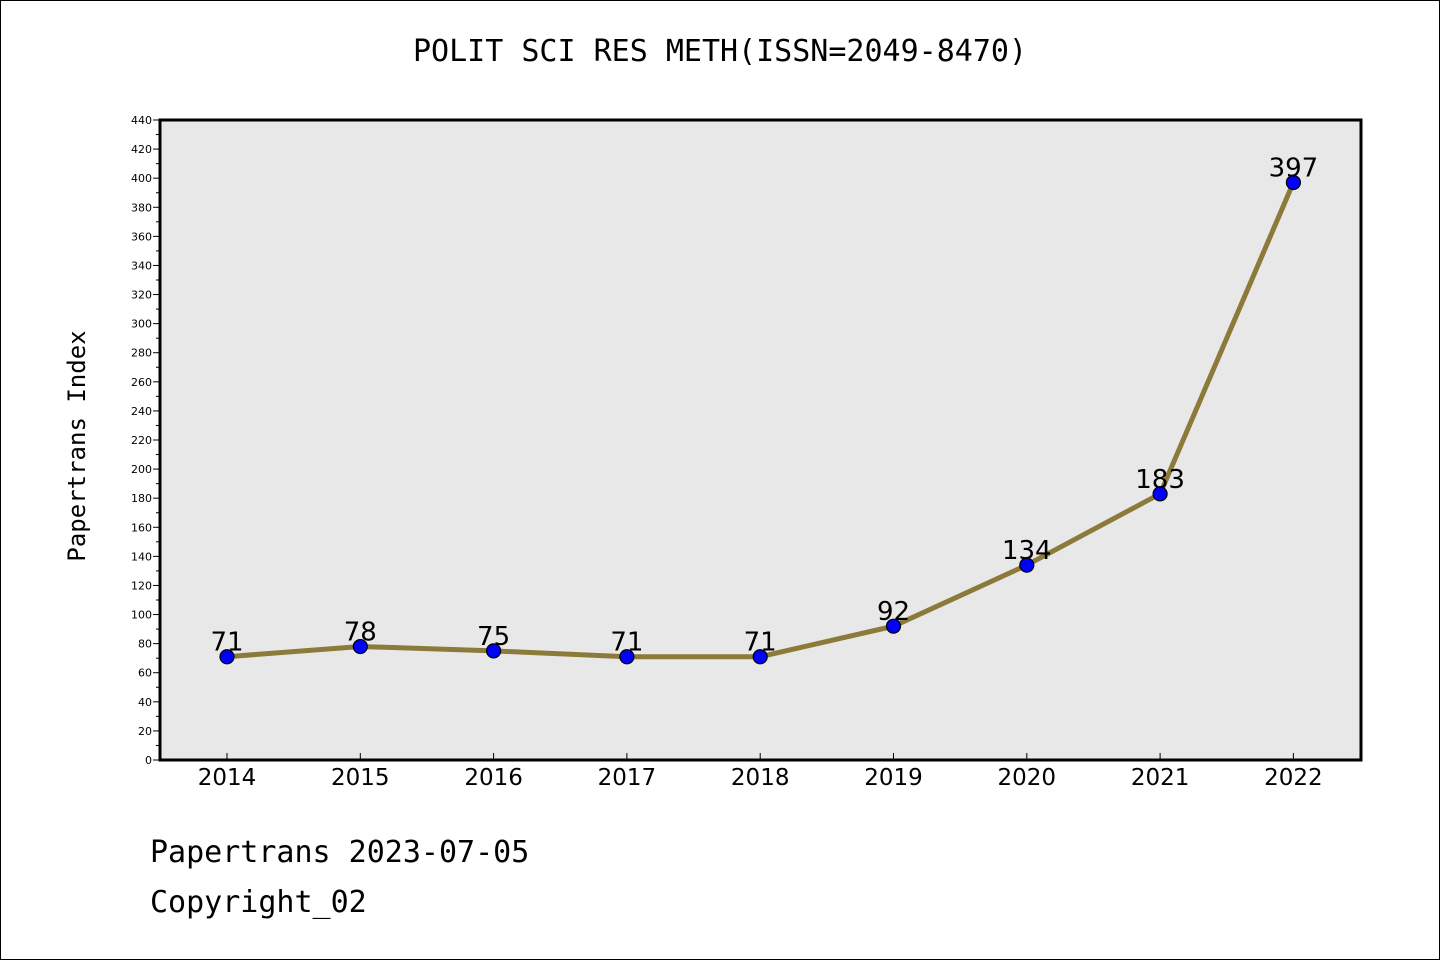 This screenshot has height=960, width=1440. Describe the element at coordinates (493, 637) in the screenshot. I see `data-label: 75` at that location.